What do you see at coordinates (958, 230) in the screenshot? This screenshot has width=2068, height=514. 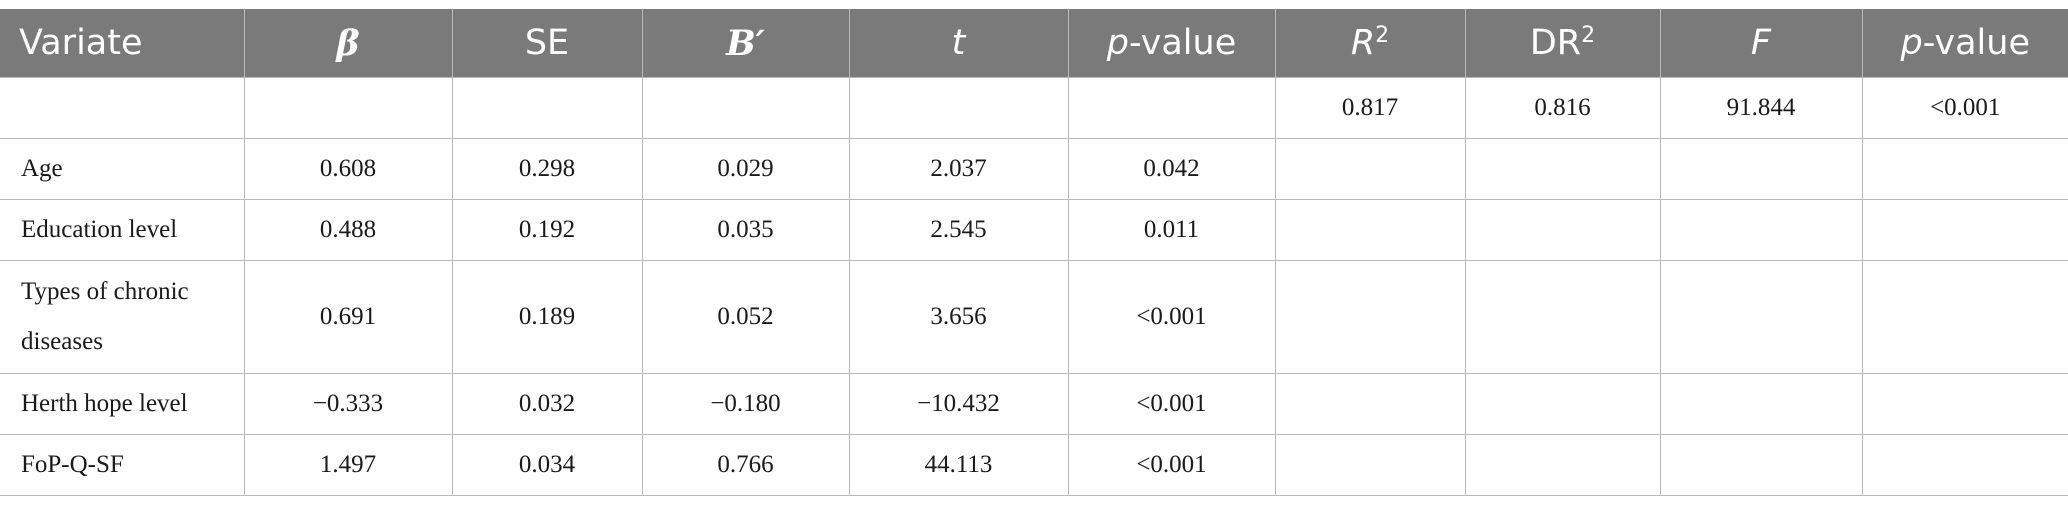 I see `t-cell: 2.545` at bounding box center [958, 230].